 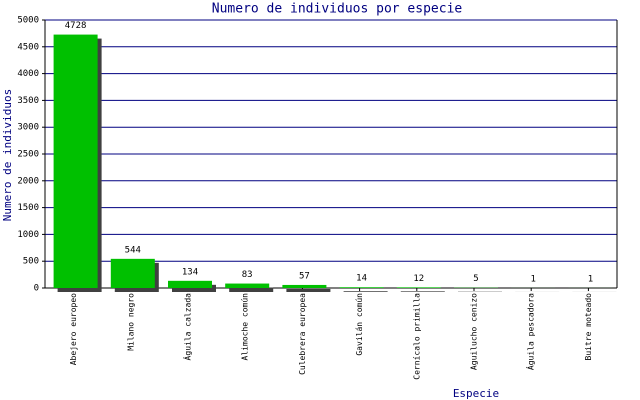 I want to click on y-tick-label: 3000, so click(x=28, y=128).